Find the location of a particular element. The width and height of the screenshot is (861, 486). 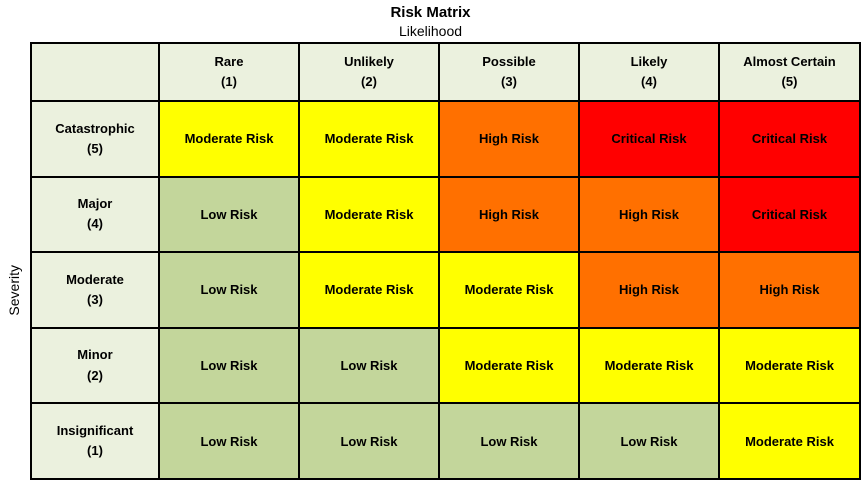

column-scale: (3) is located at coordinates (509, 81).